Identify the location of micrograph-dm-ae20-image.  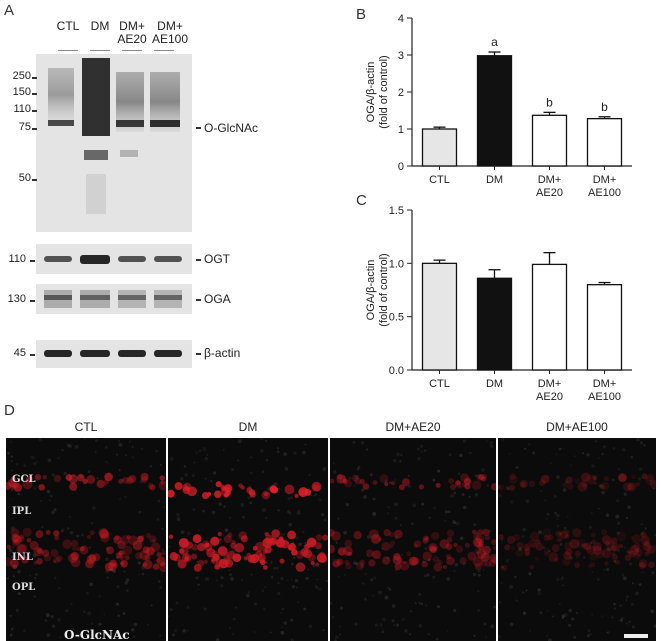
(413, 540).